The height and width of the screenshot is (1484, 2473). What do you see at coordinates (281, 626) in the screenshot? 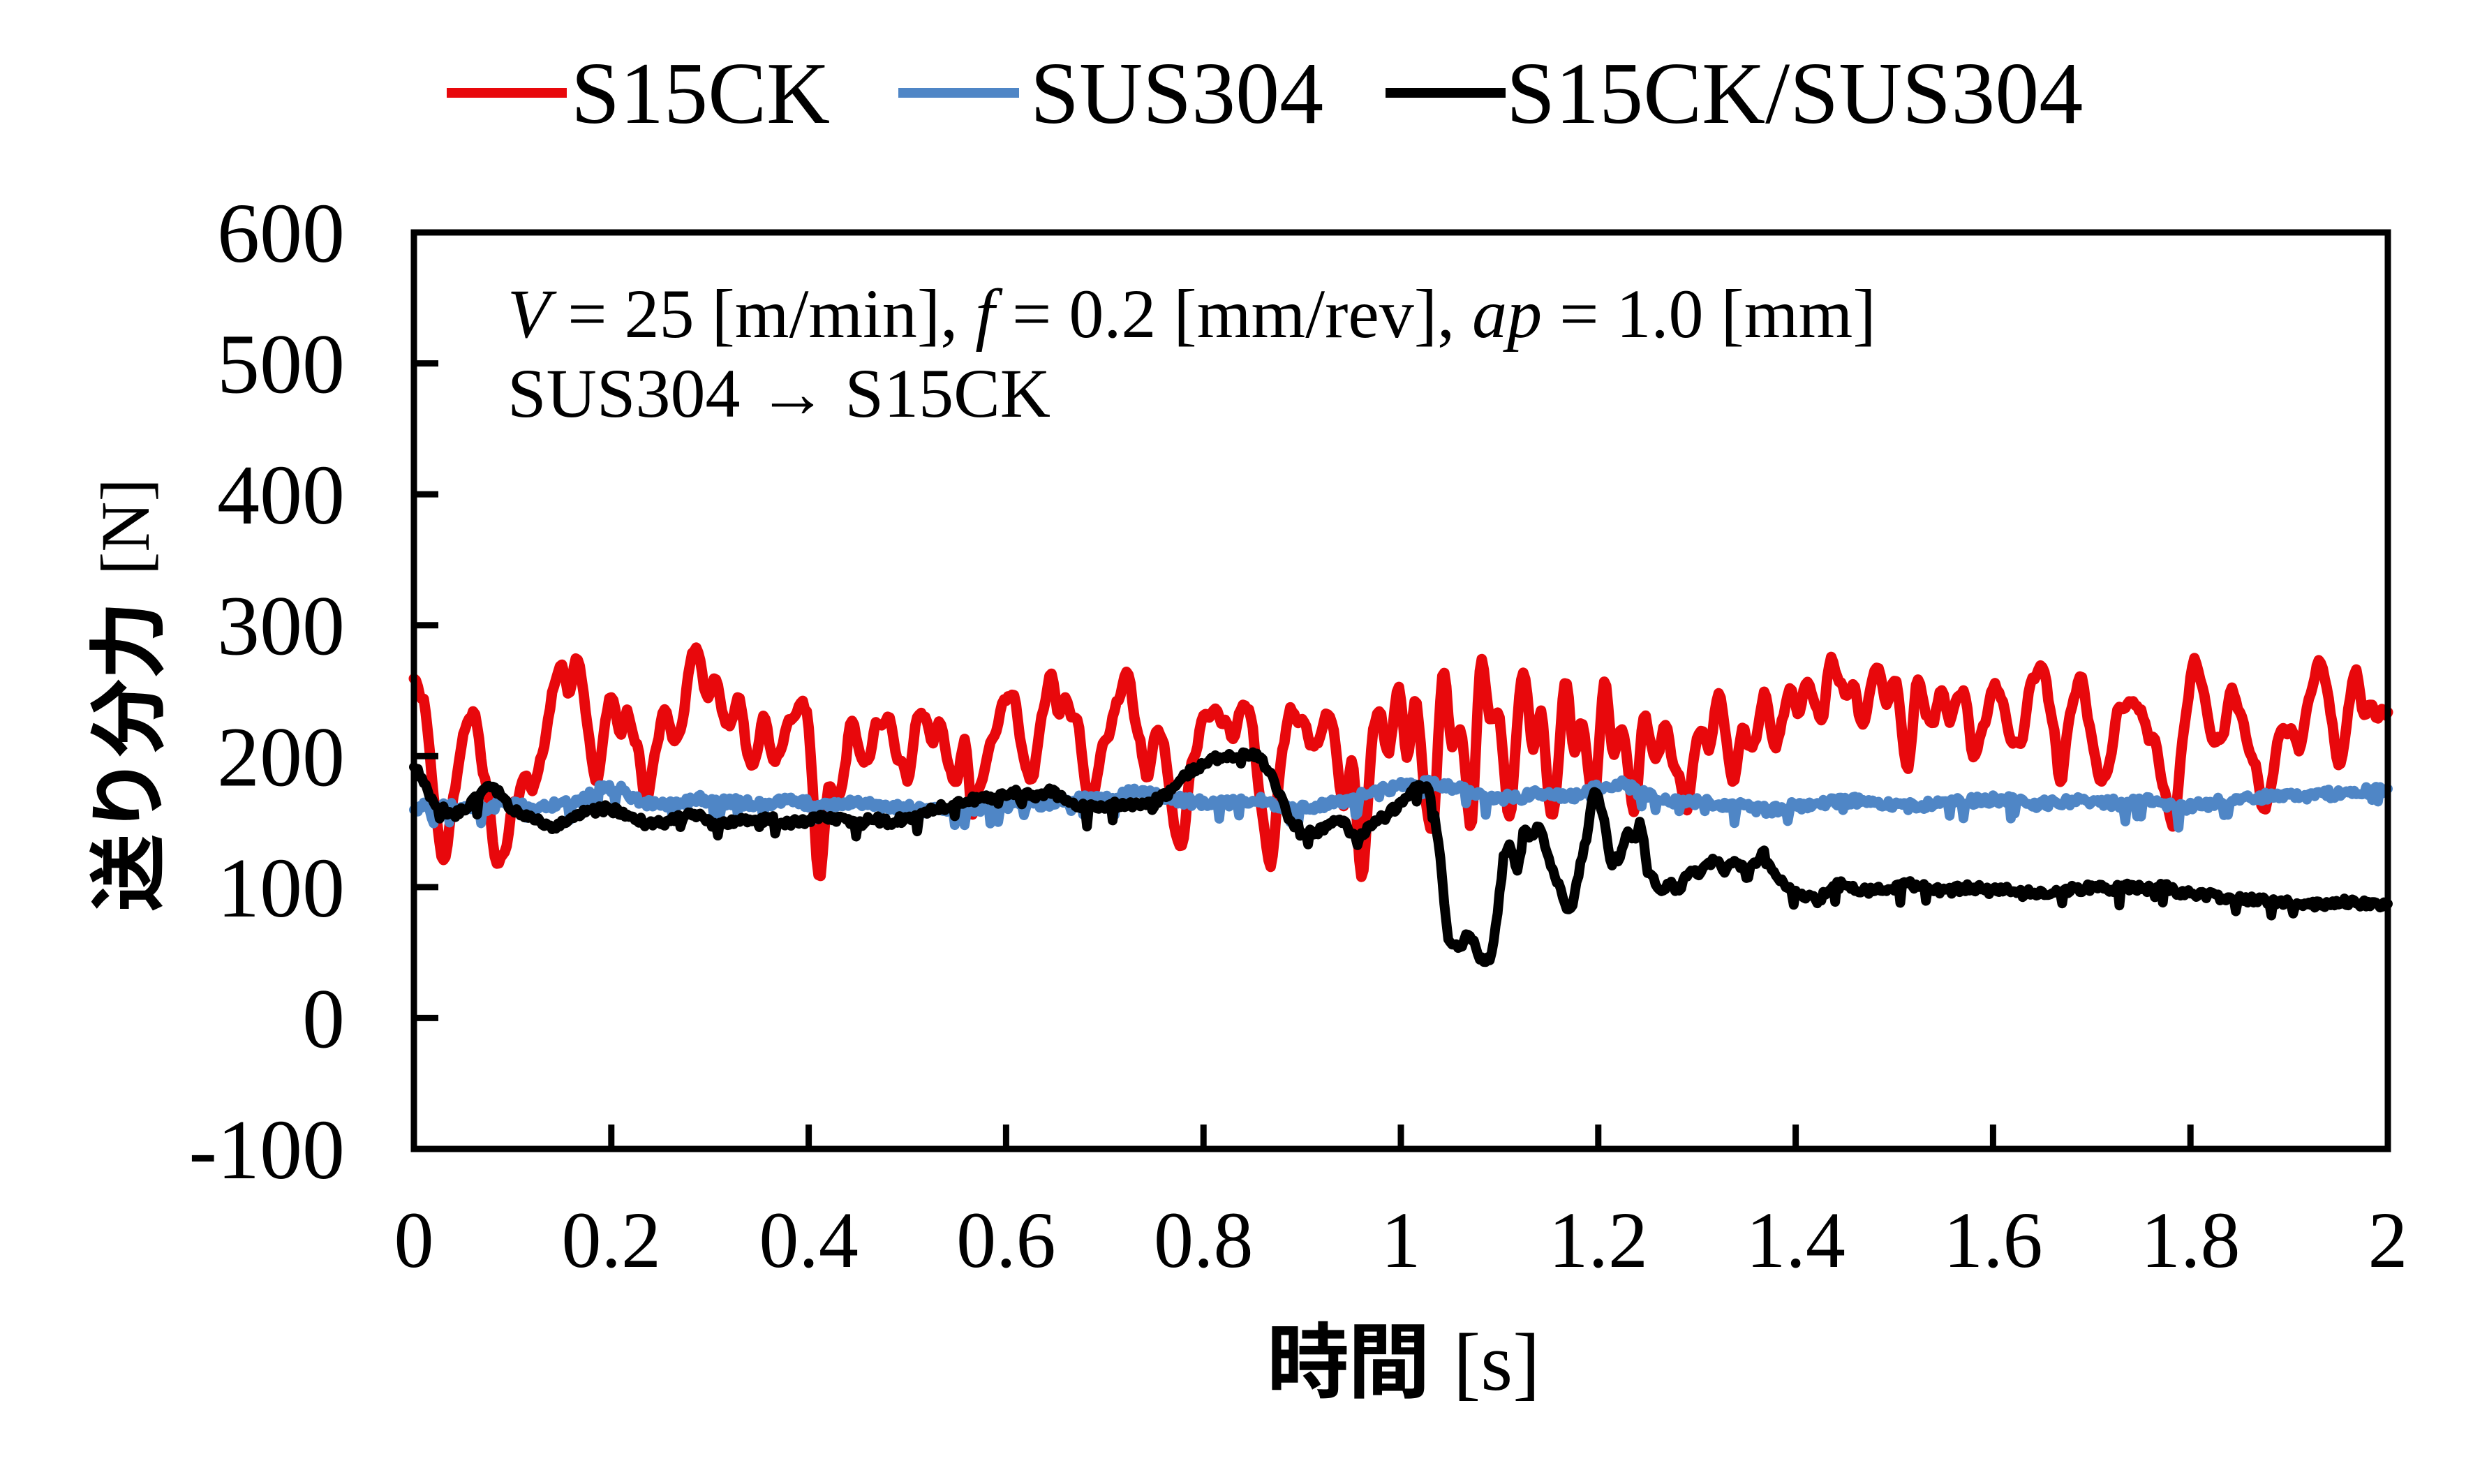
I see `svg-text: 300` at bounding box center [281, 626].